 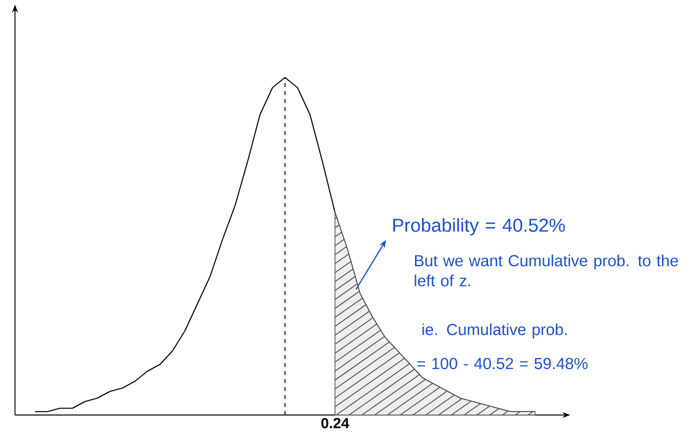 What do you see at coordinates (494, 330) in the screenshot?
I see `annotation: ie. Cumulative prob.` at bounding box center [494, 330].